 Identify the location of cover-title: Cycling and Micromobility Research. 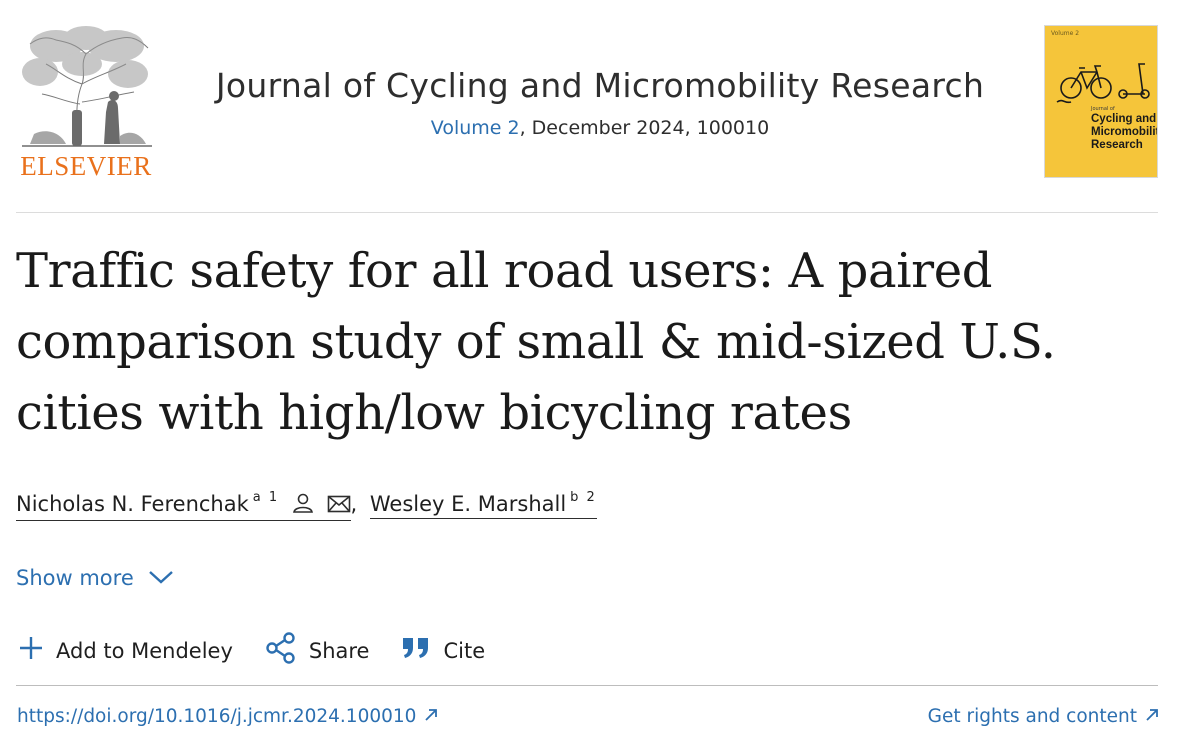
(1124, 132).